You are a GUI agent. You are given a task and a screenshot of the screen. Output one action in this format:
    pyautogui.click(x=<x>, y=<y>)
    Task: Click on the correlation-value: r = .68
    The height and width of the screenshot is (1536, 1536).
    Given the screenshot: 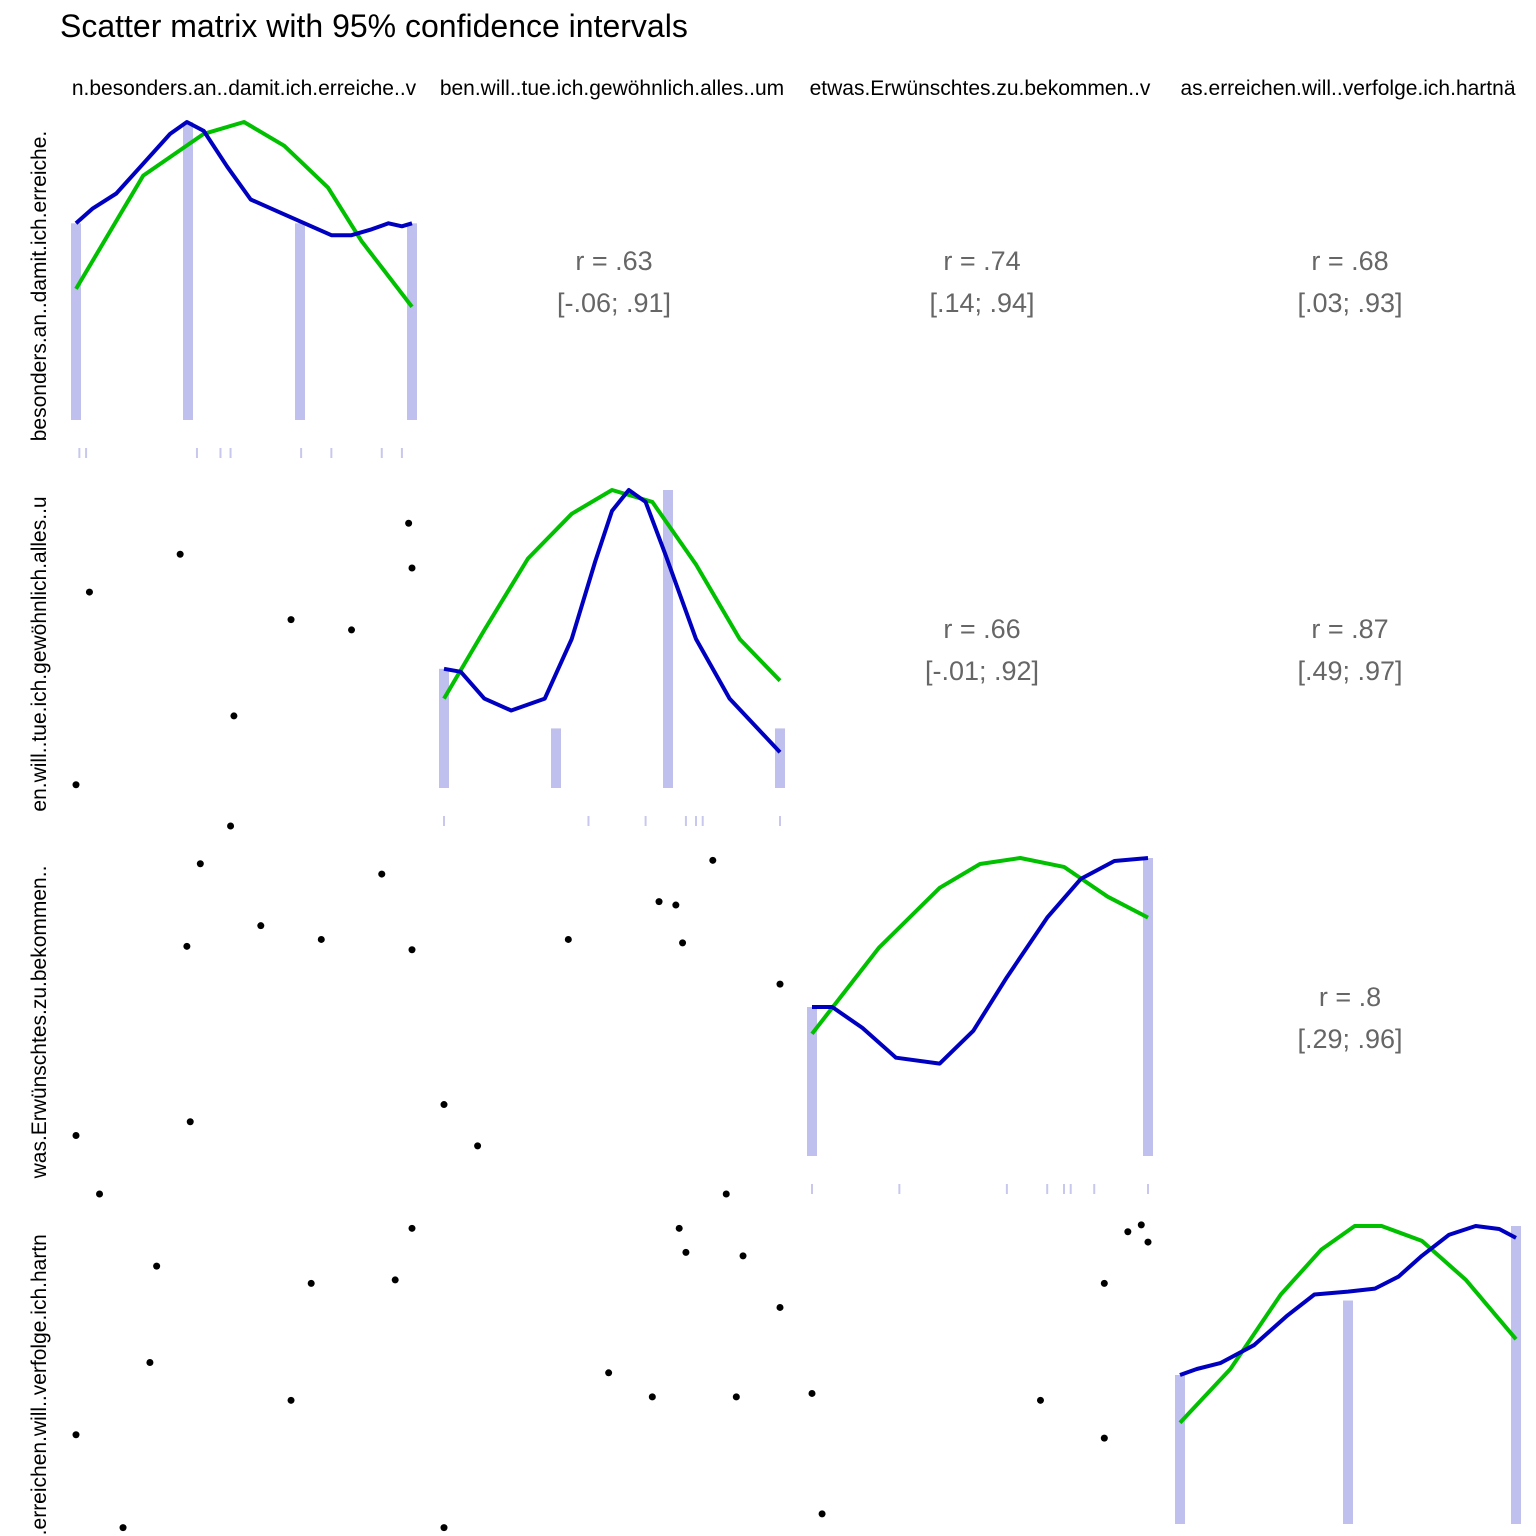 What is the action you would take?
    pyautogui.click(x=1349, y=261)
    